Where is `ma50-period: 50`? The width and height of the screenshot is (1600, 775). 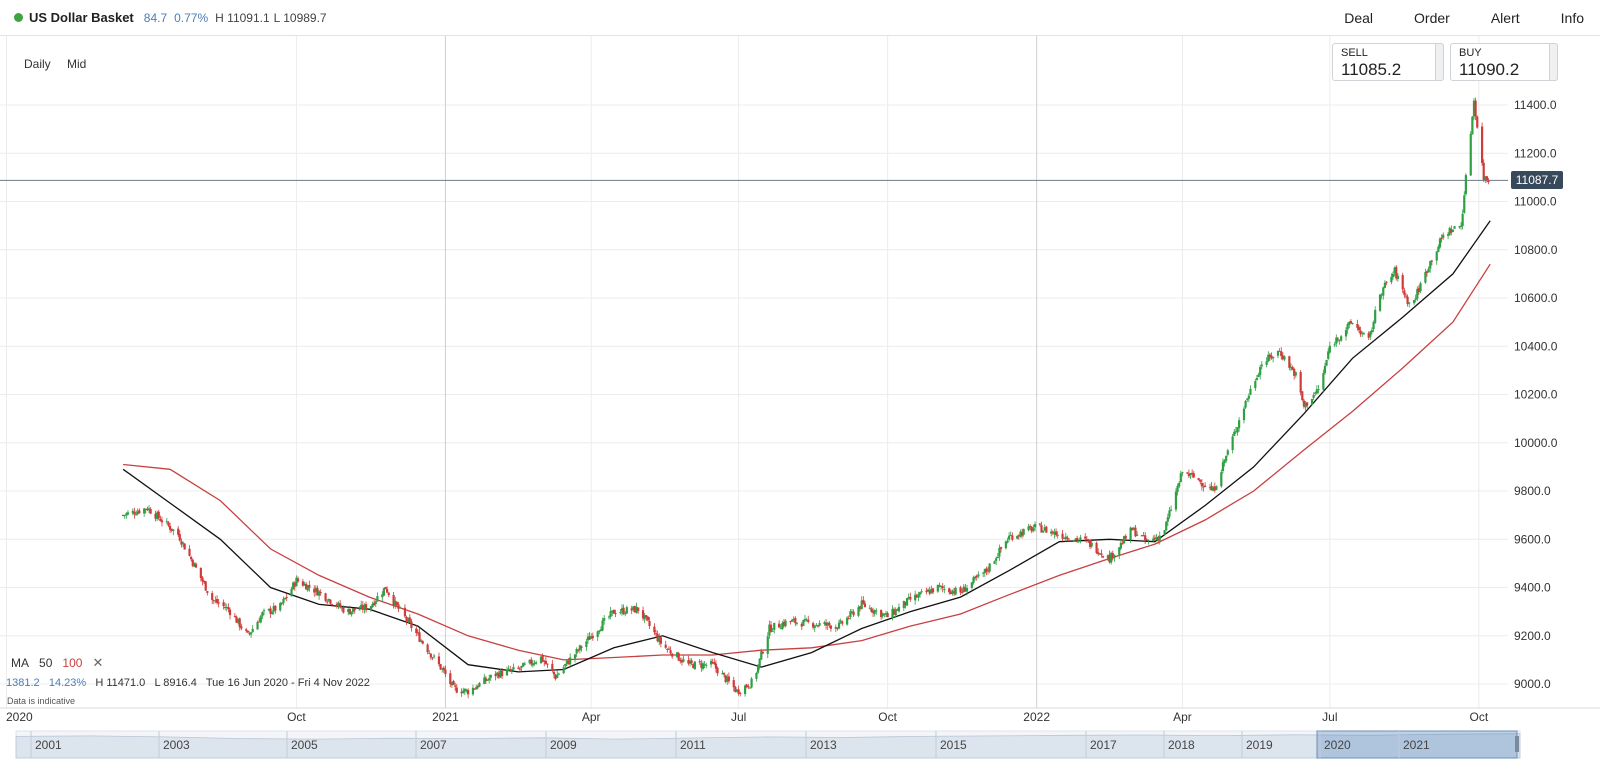 ma50-period: 50 is located at coordinates (46, 663).